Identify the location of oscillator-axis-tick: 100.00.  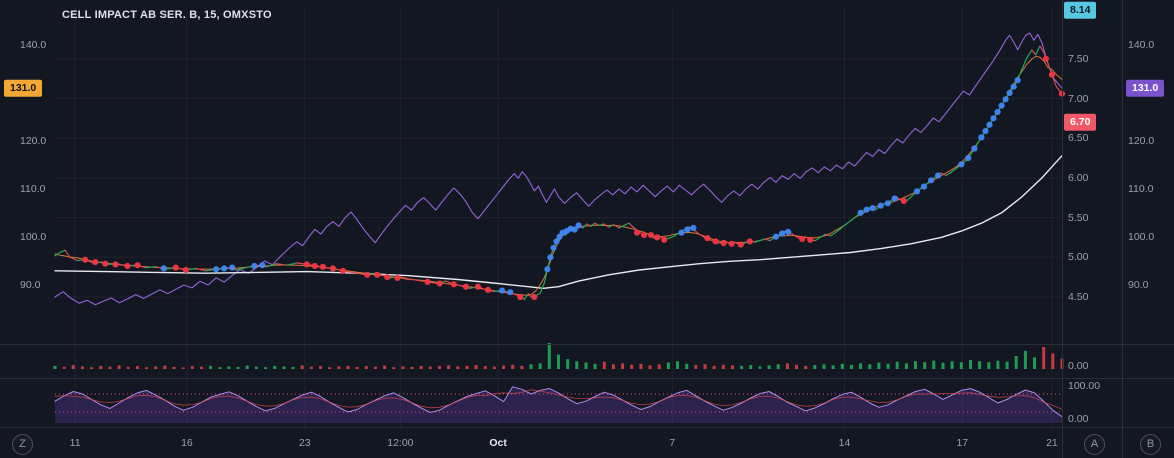
(1084, 385).